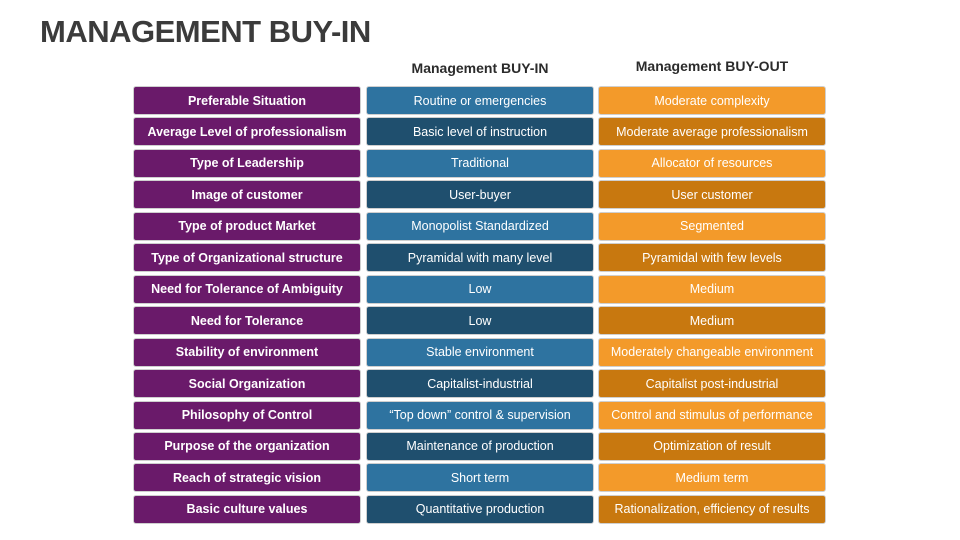 The image size is (960, 540). Describe the element at coordinates (480, 384) in the screenshot. I see `table-cell: Capitalist-industrial` at that location.